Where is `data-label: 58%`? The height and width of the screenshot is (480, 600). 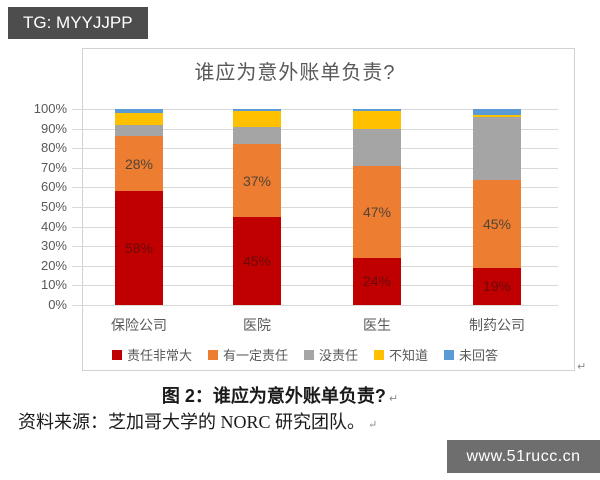 data-label: 58% is located at coordinates (139, 248).